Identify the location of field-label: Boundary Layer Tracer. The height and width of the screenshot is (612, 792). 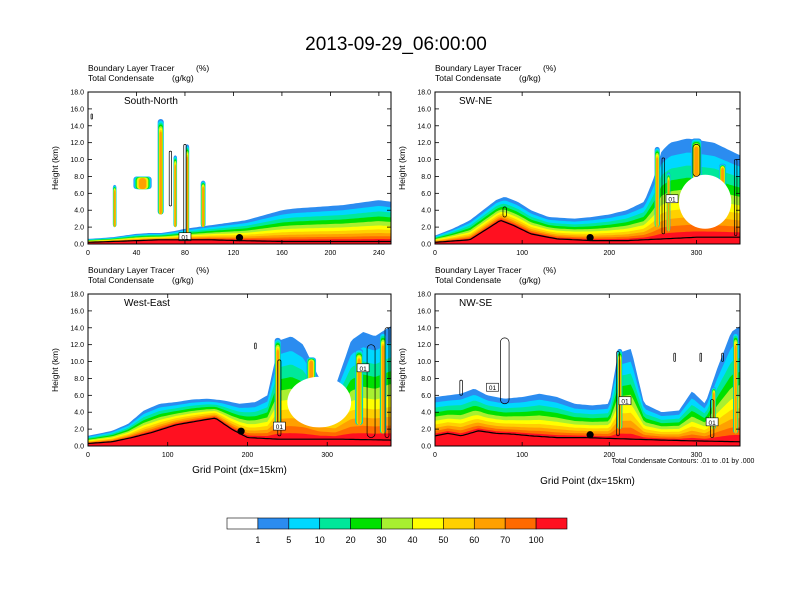
(478, 68).